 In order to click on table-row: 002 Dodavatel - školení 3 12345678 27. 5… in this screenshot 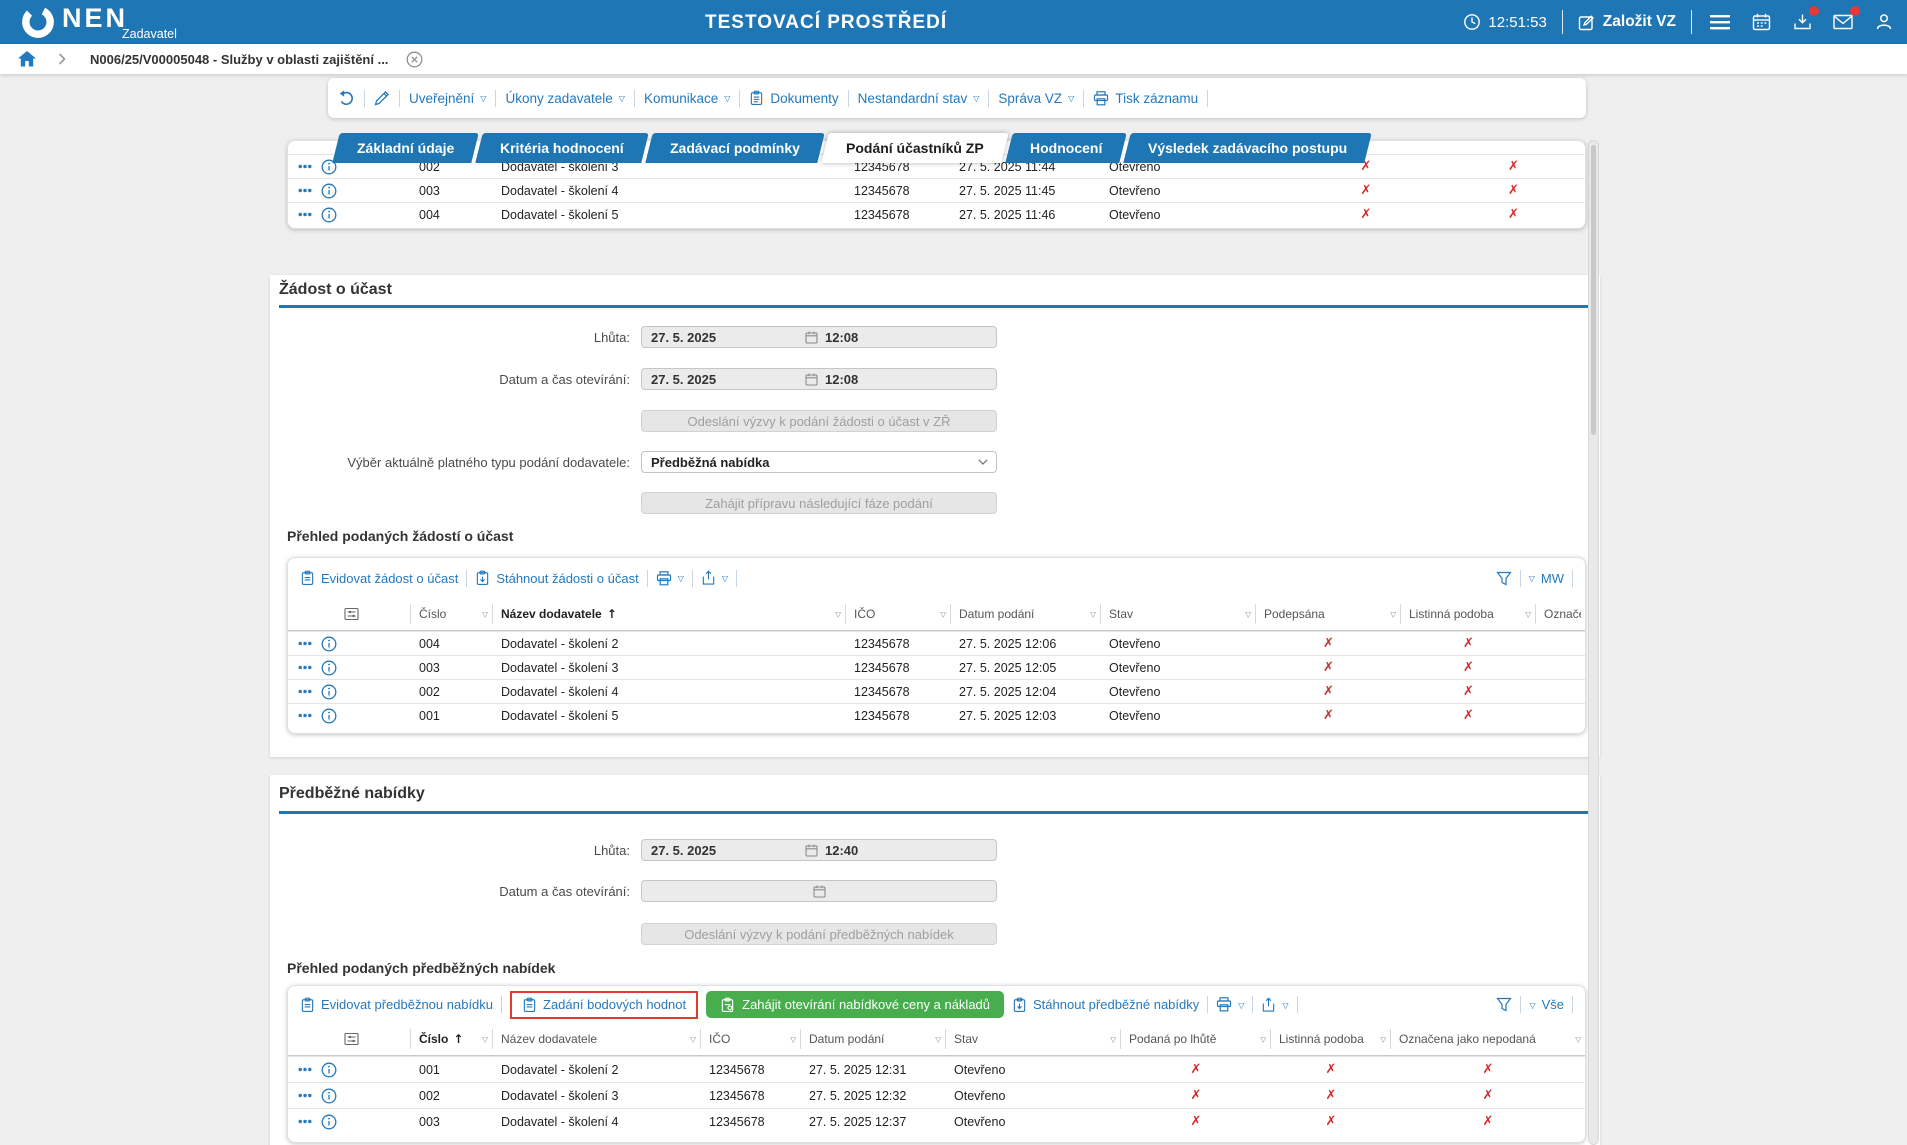, I will do `click(936, 1095)`.